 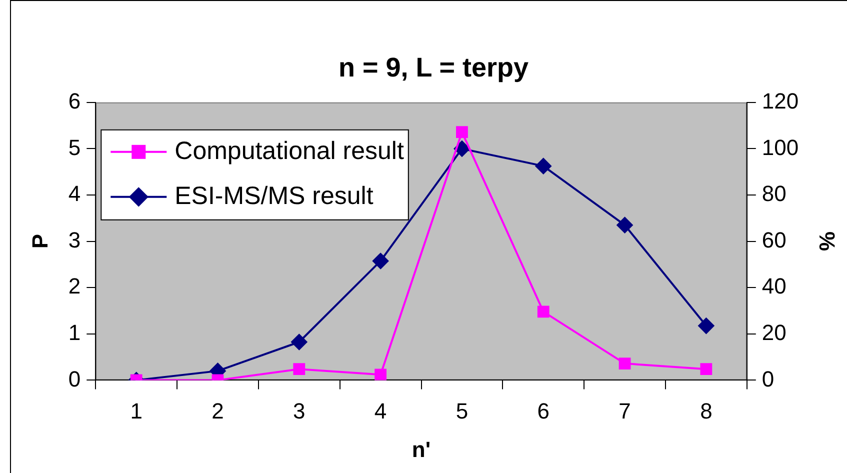 What do you see at coordinates (74, 332) in the screenshot?
I see `y-tick-label: 1` at bounding box center [74, 332].